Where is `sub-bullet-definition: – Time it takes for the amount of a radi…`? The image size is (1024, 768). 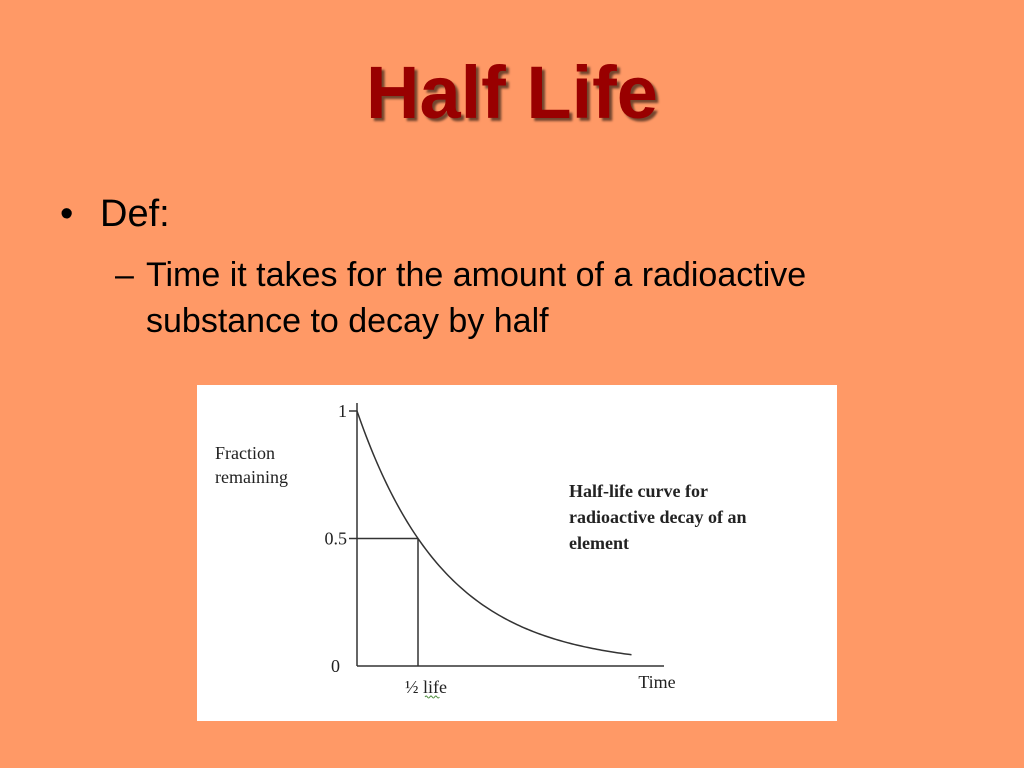
sub-bullet-definition: – Time it takes for the amount of a radi… is located at coordinates (530, 298).